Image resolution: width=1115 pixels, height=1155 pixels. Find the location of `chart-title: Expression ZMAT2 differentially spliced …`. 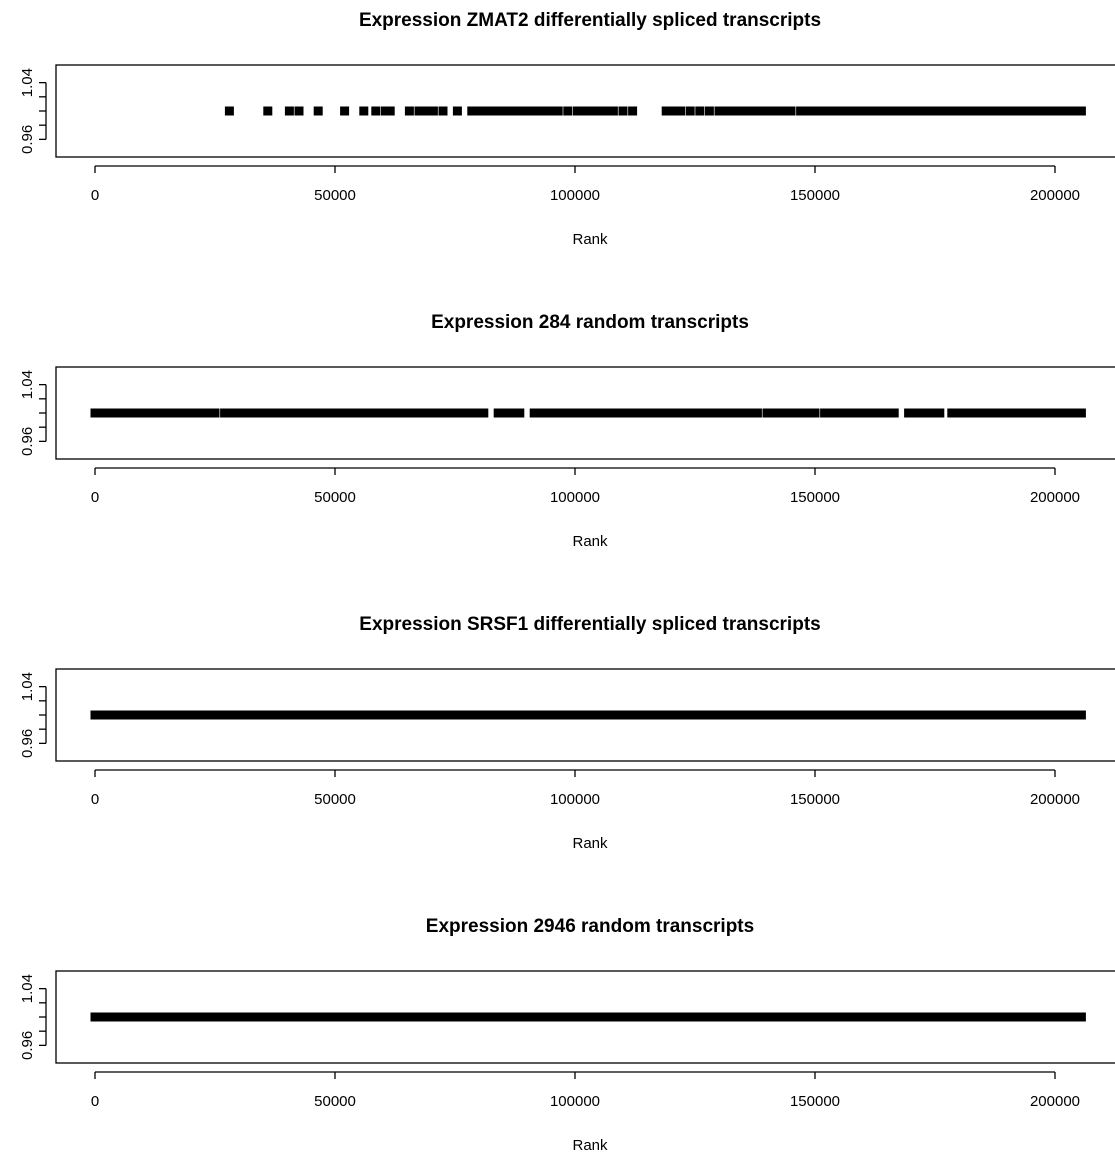

chart-title: Expression ZMAT2 differentially spliced … is located at coordinates (590, 20).